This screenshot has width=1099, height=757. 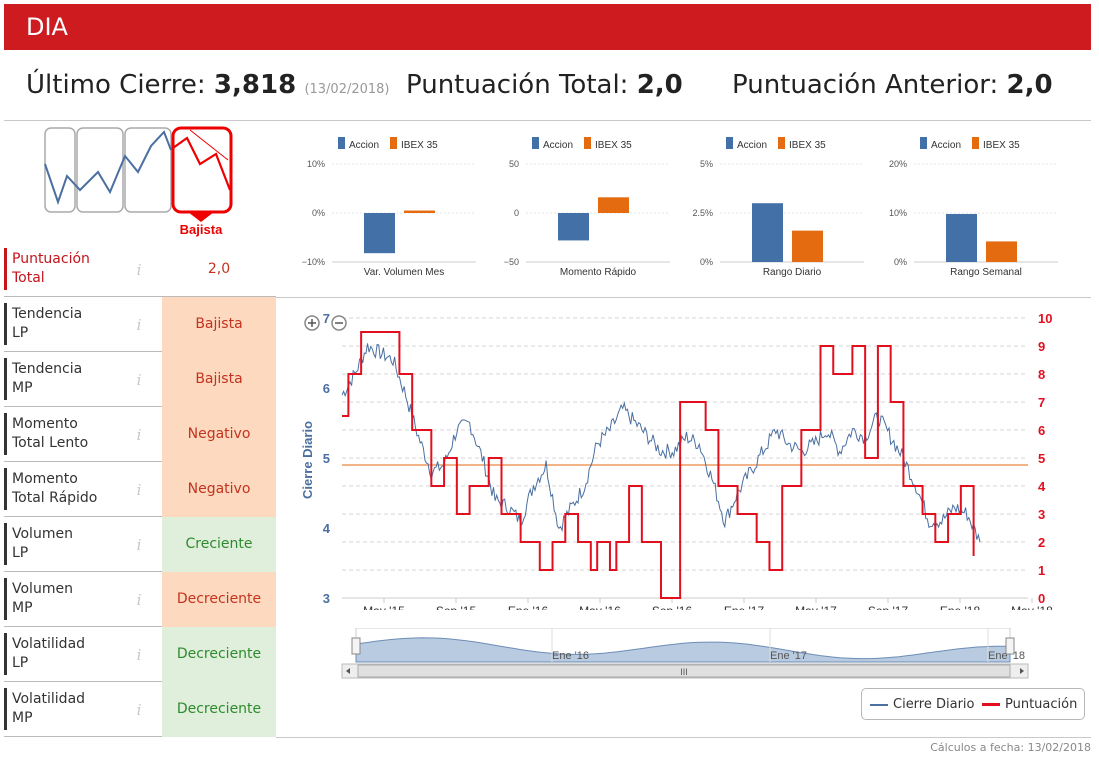 What do you see at coordinates (47, 27) in the screenshot?
I see `page-title: DIA` at bounding box center [47, 27].